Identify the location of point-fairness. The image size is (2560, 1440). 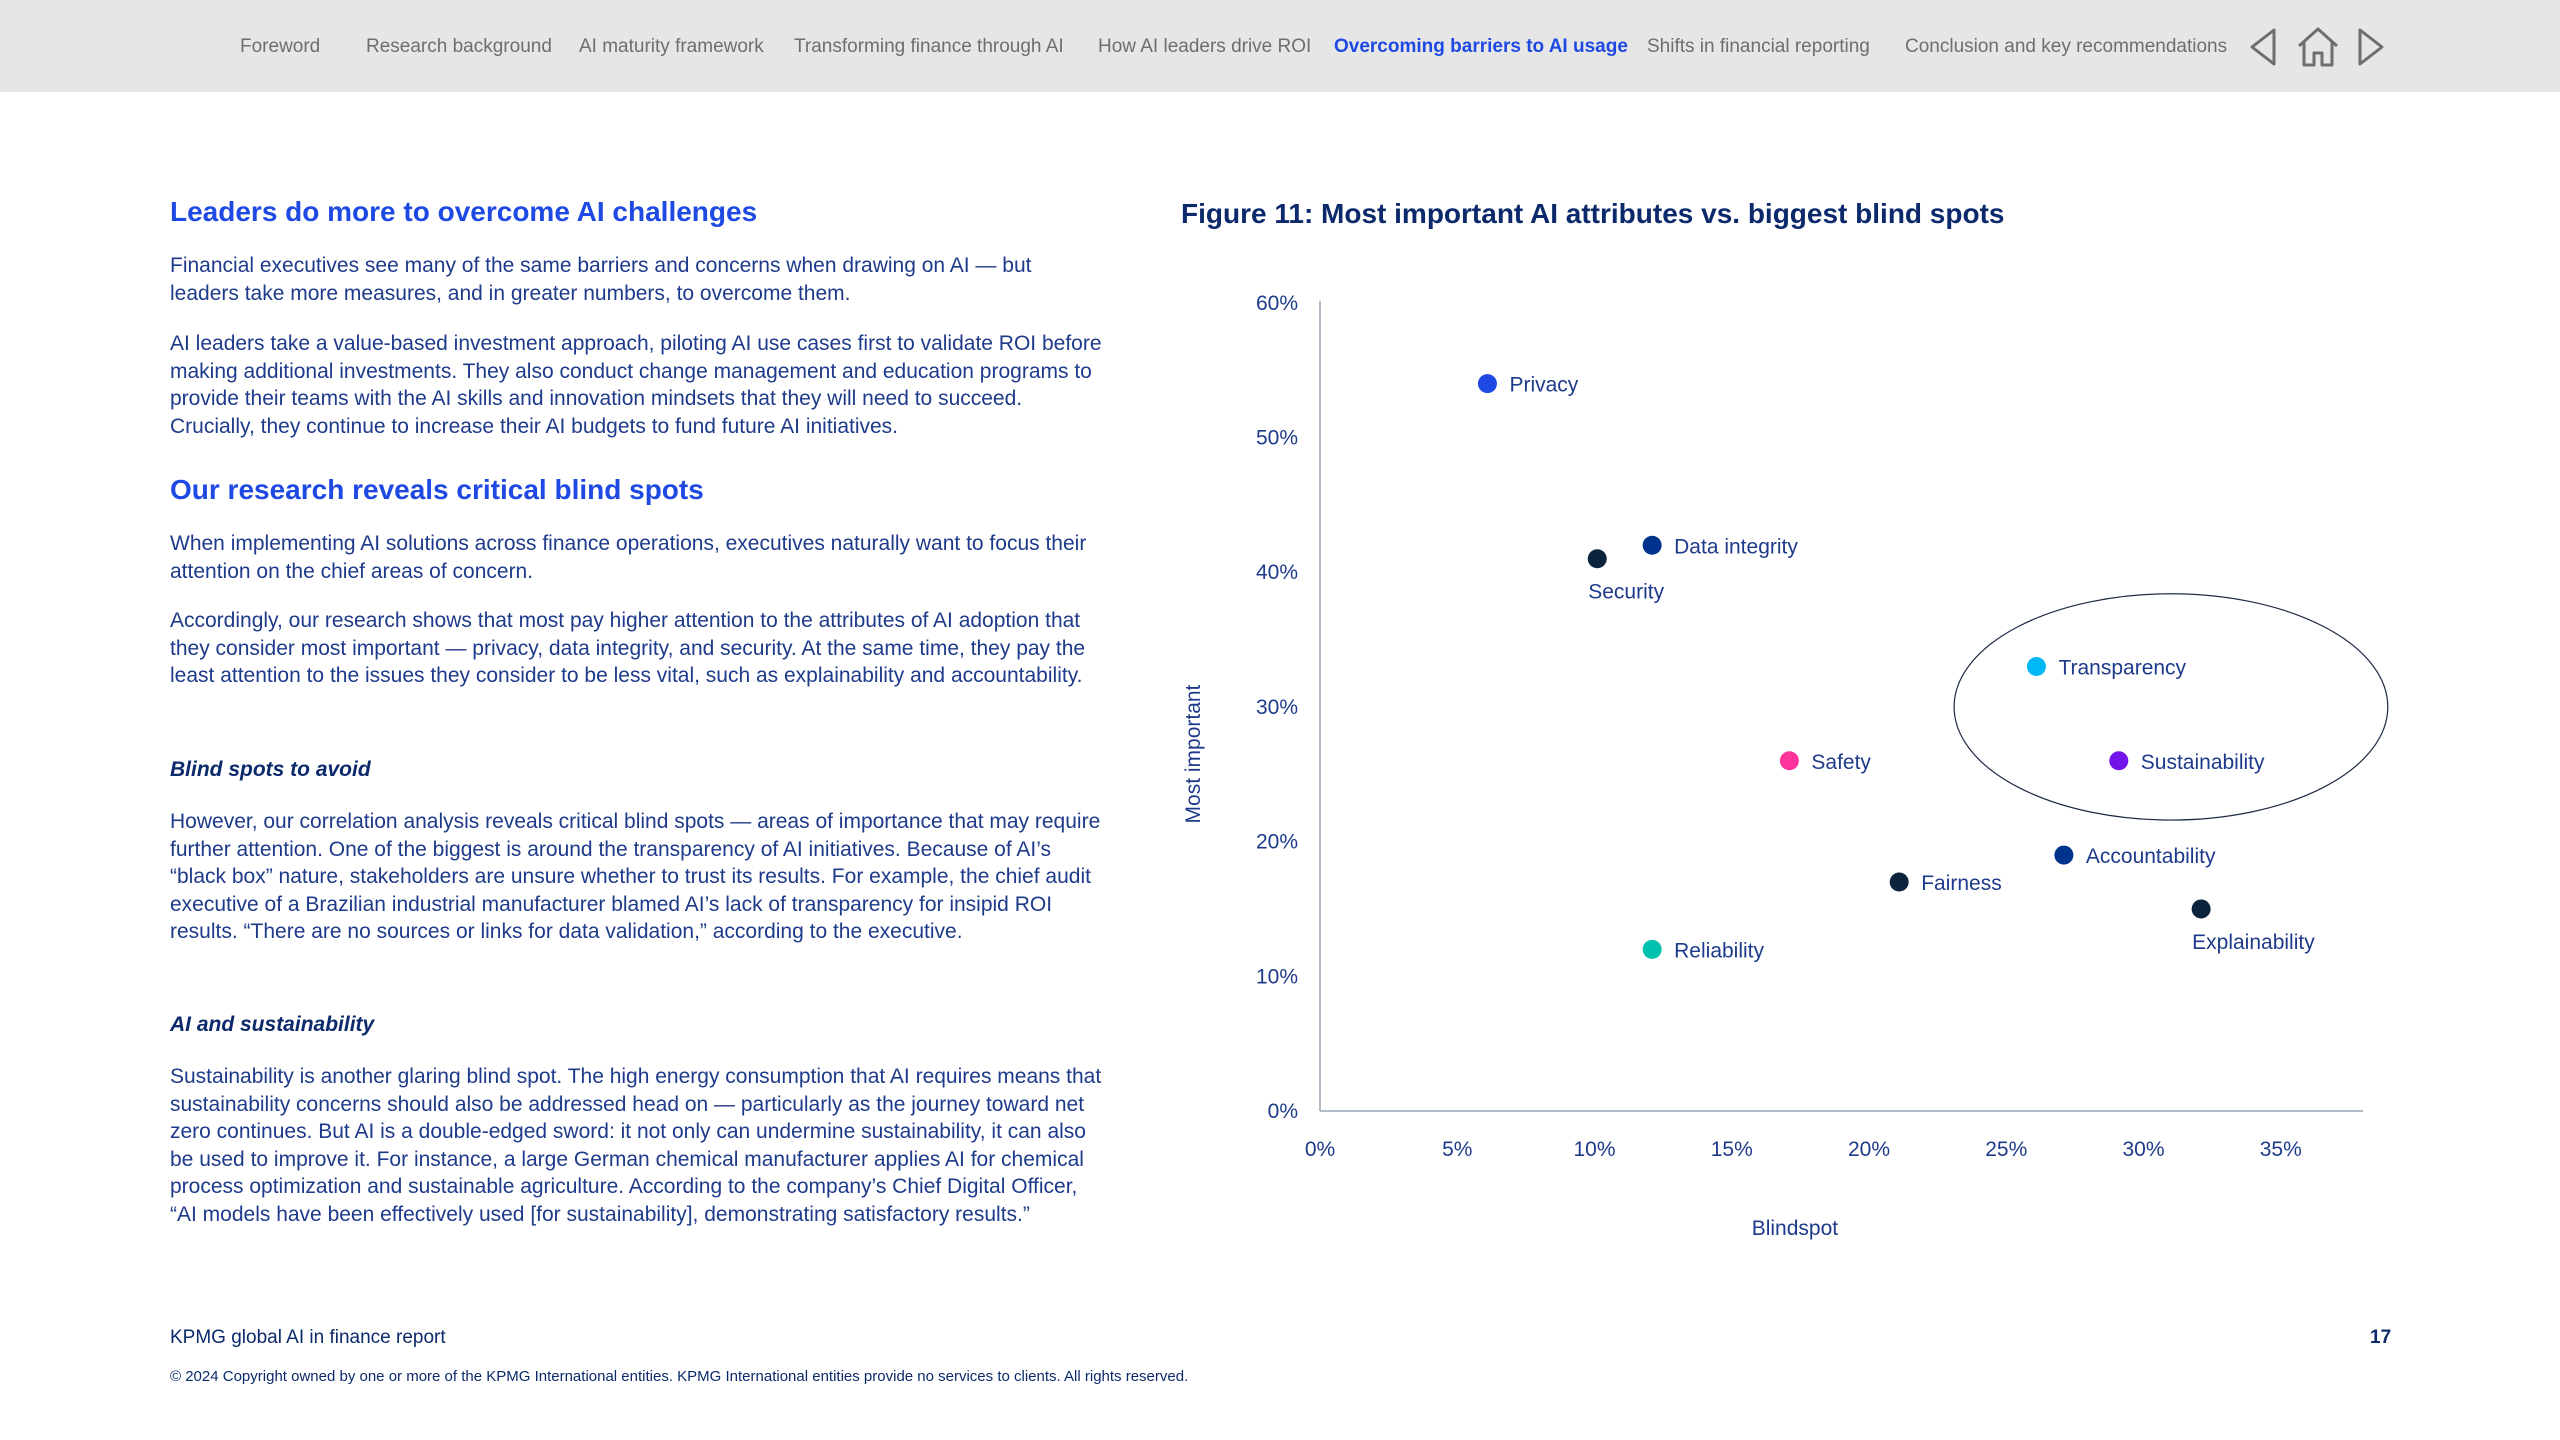
(1899, 882).